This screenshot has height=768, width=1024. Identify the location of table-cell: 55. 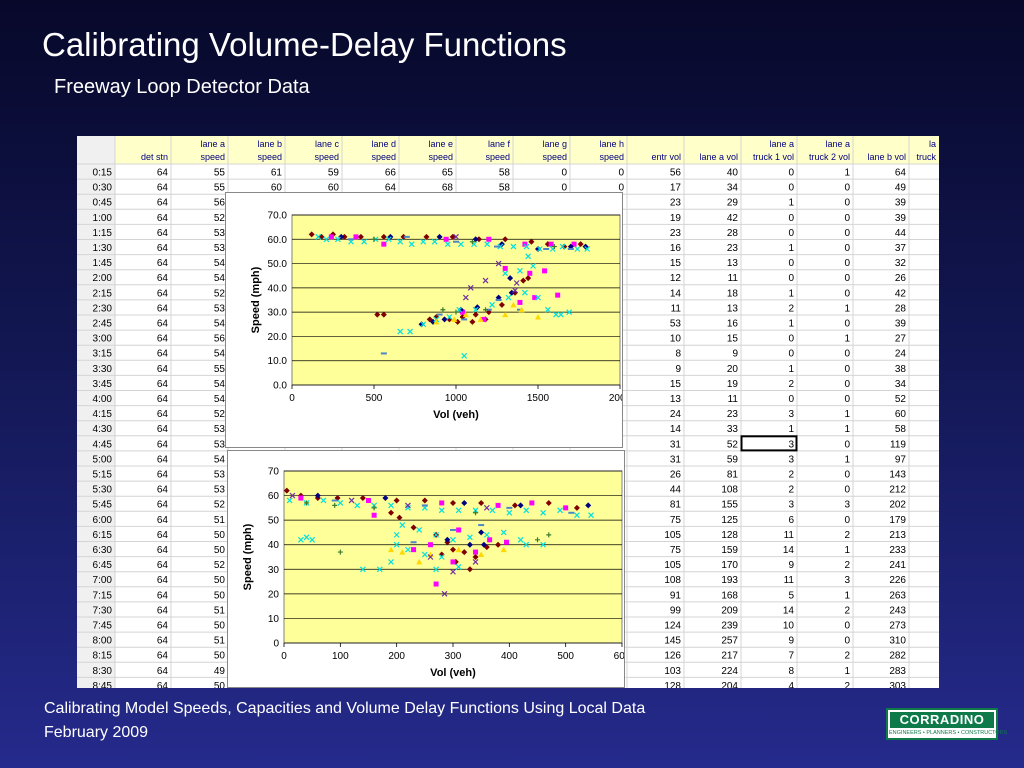
(220, 173).